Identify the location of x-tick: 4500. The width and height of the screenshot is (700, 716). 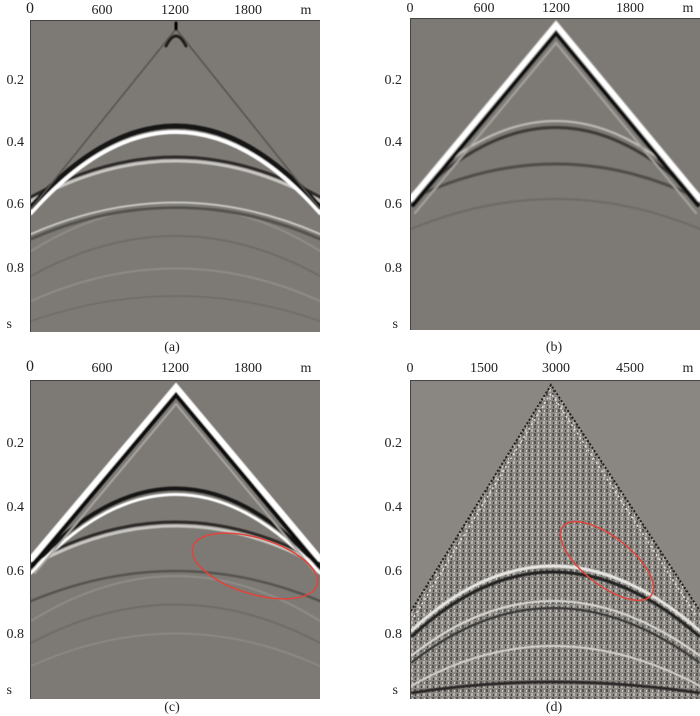
(630, 368).